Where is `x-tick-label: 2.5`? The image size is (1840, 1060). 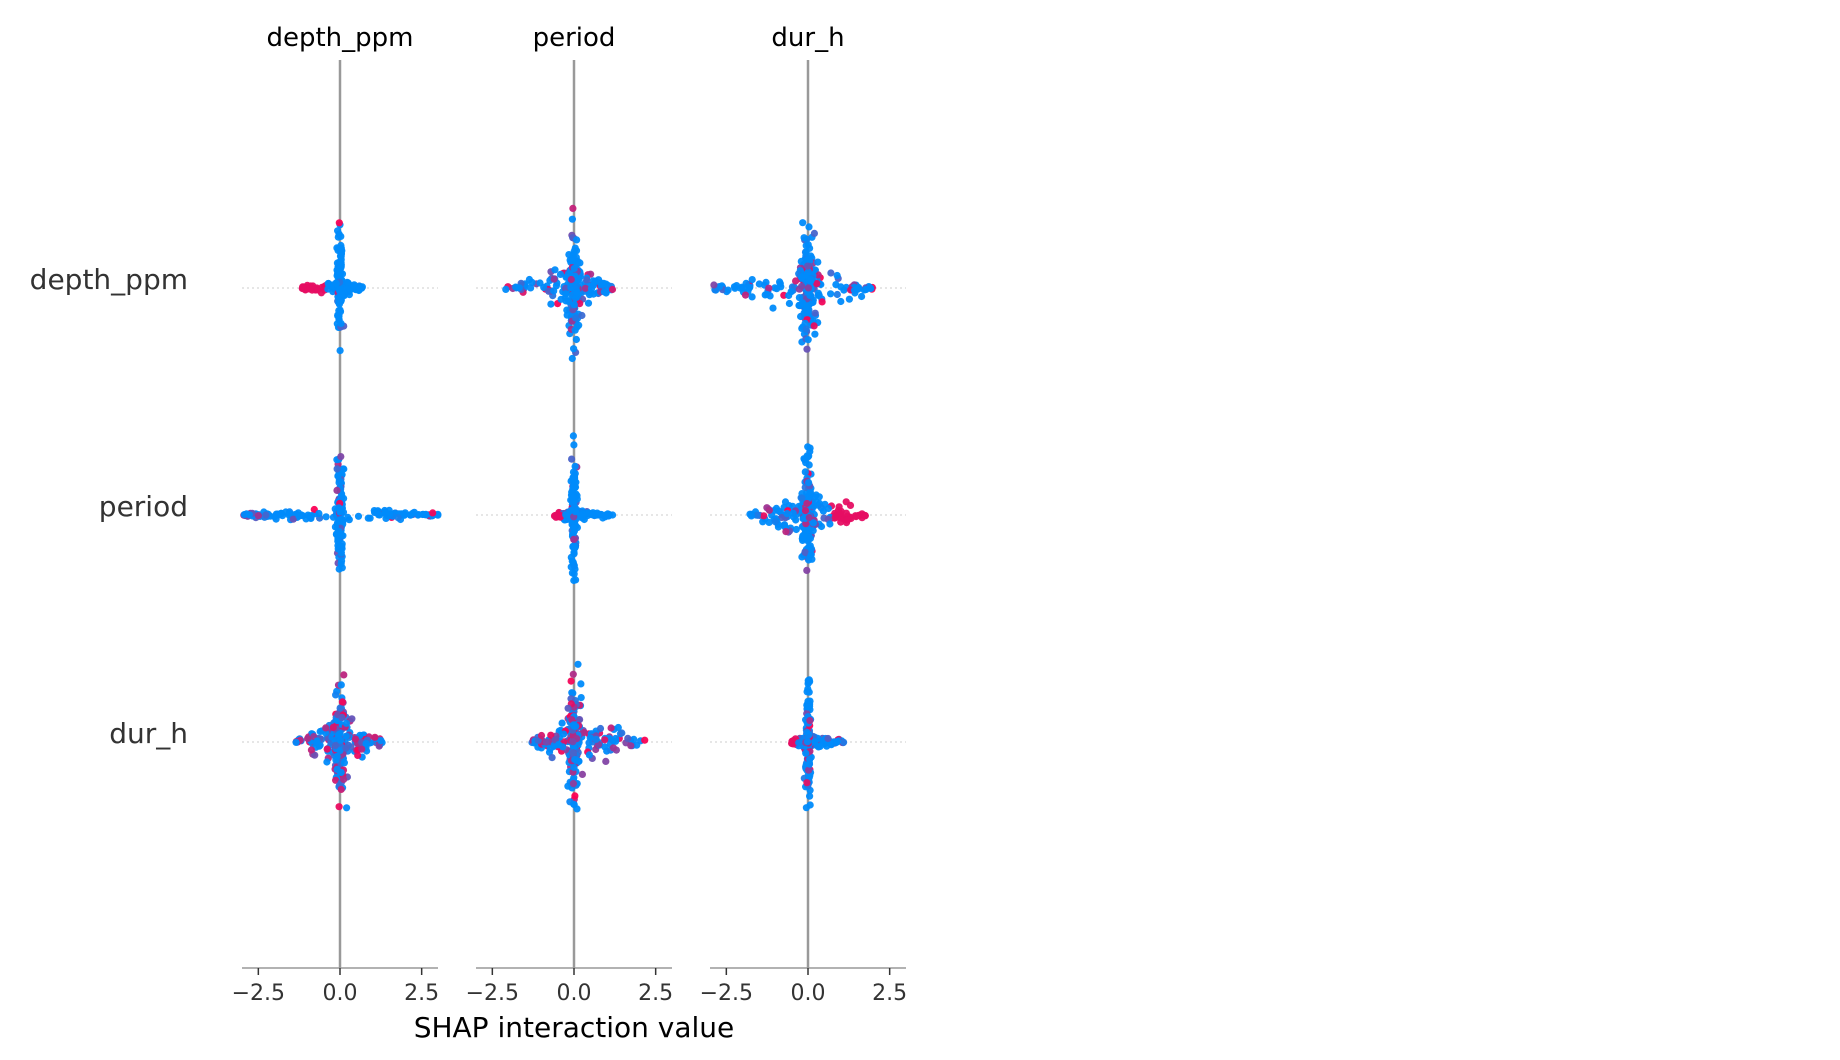
x-tick-label: 2.5 is located at coordinates (889, 993).